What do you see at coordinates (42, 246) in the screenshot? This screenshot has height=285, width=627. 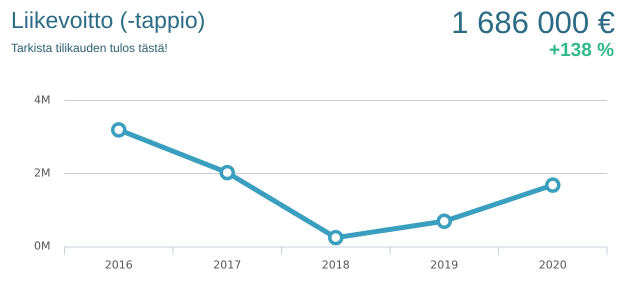 I see `y-tick-label: 0M` at bounding box center [42, 246].